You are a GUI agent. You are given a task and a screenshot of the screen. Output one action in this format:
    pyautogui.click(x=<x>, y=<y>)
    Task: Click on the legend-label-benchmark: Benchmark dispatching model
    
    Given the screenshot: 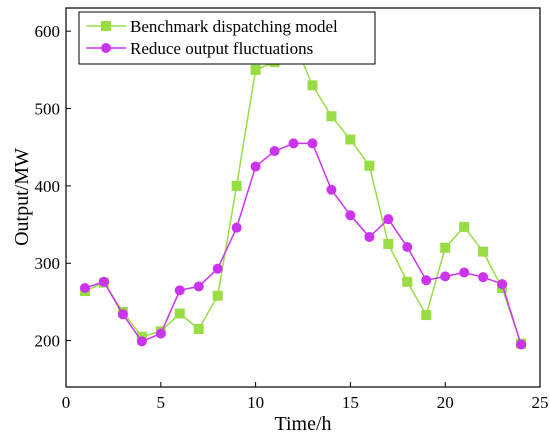 What is the action you would take?
    pyautogui.click(x=234, y=26)
    